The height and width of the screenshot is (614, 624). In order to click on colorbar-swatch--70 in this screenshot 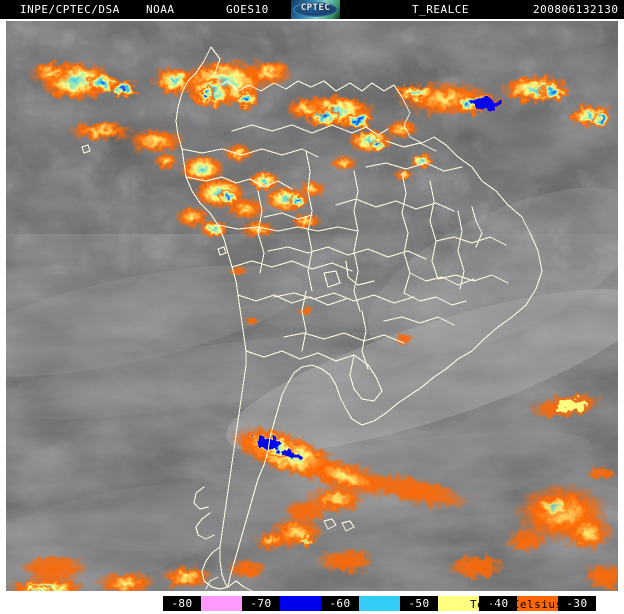, I will do `click(300, 603)`.